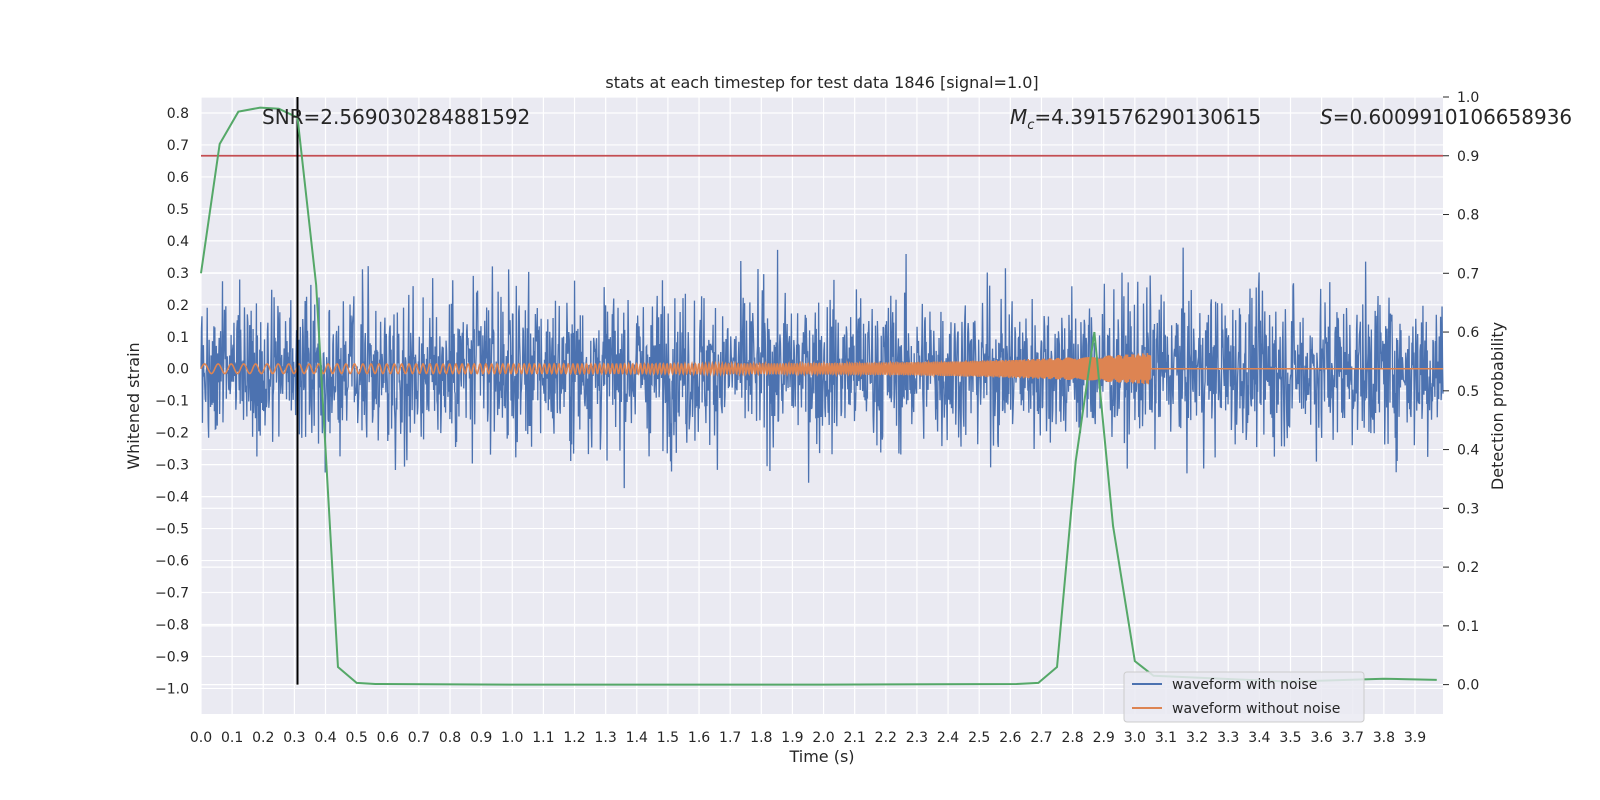 The image size is (1600, 800). Describe the element at coordinates (232, 738) in the screenshot. I see `x-tick-label: 0.1` at that location.